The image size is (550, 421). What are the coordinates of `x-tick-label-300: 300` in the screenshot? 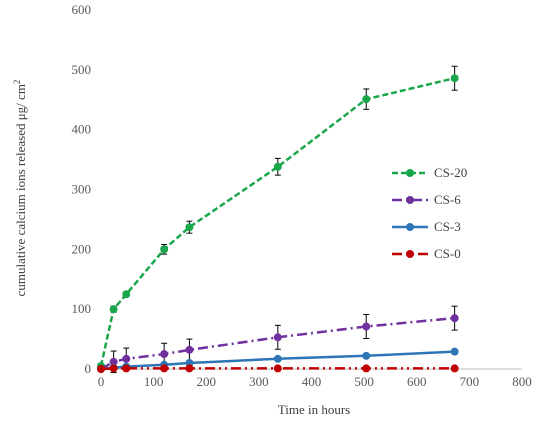 It's located at (259, 381).